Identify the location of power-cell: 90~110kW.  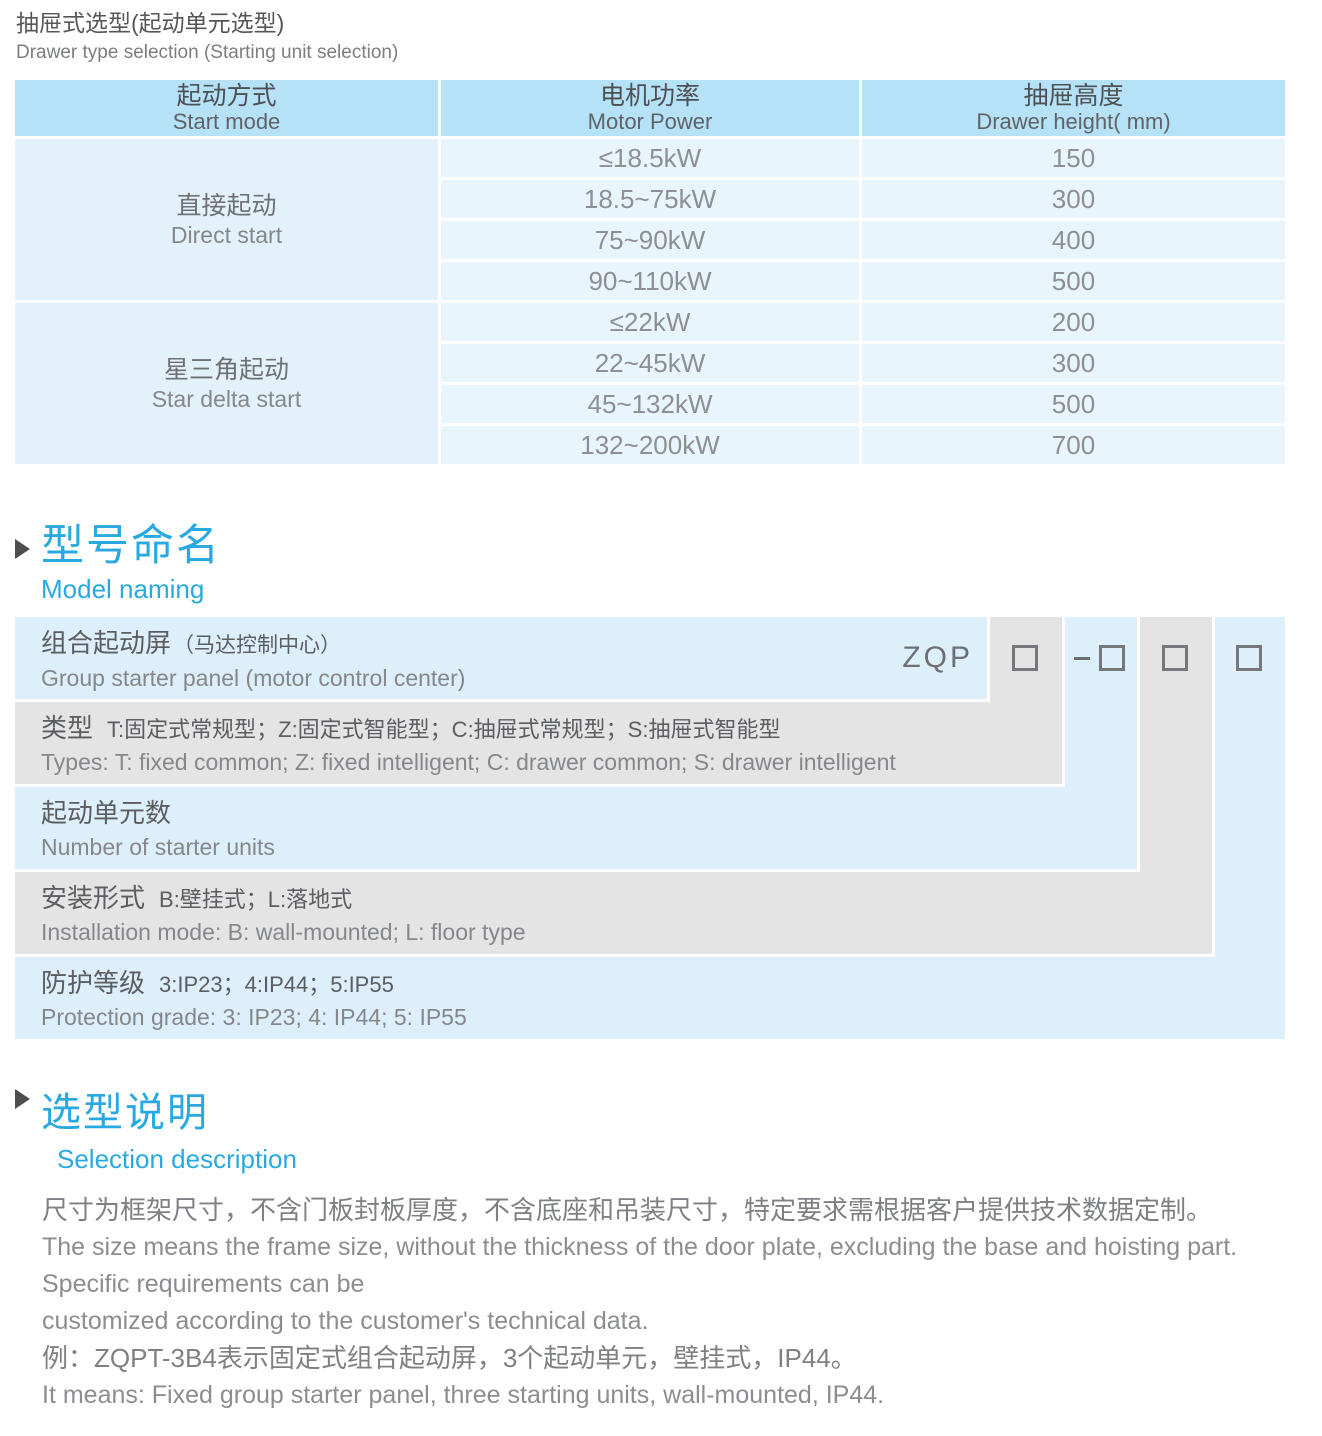
(650, 281).